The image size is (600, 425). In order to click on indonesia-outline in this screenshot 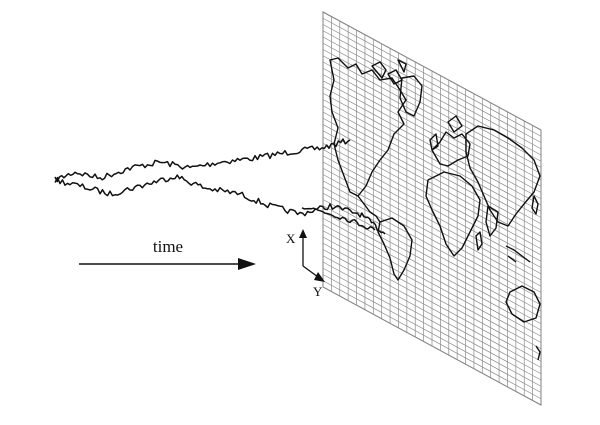, I will do `click(518, 254)`.